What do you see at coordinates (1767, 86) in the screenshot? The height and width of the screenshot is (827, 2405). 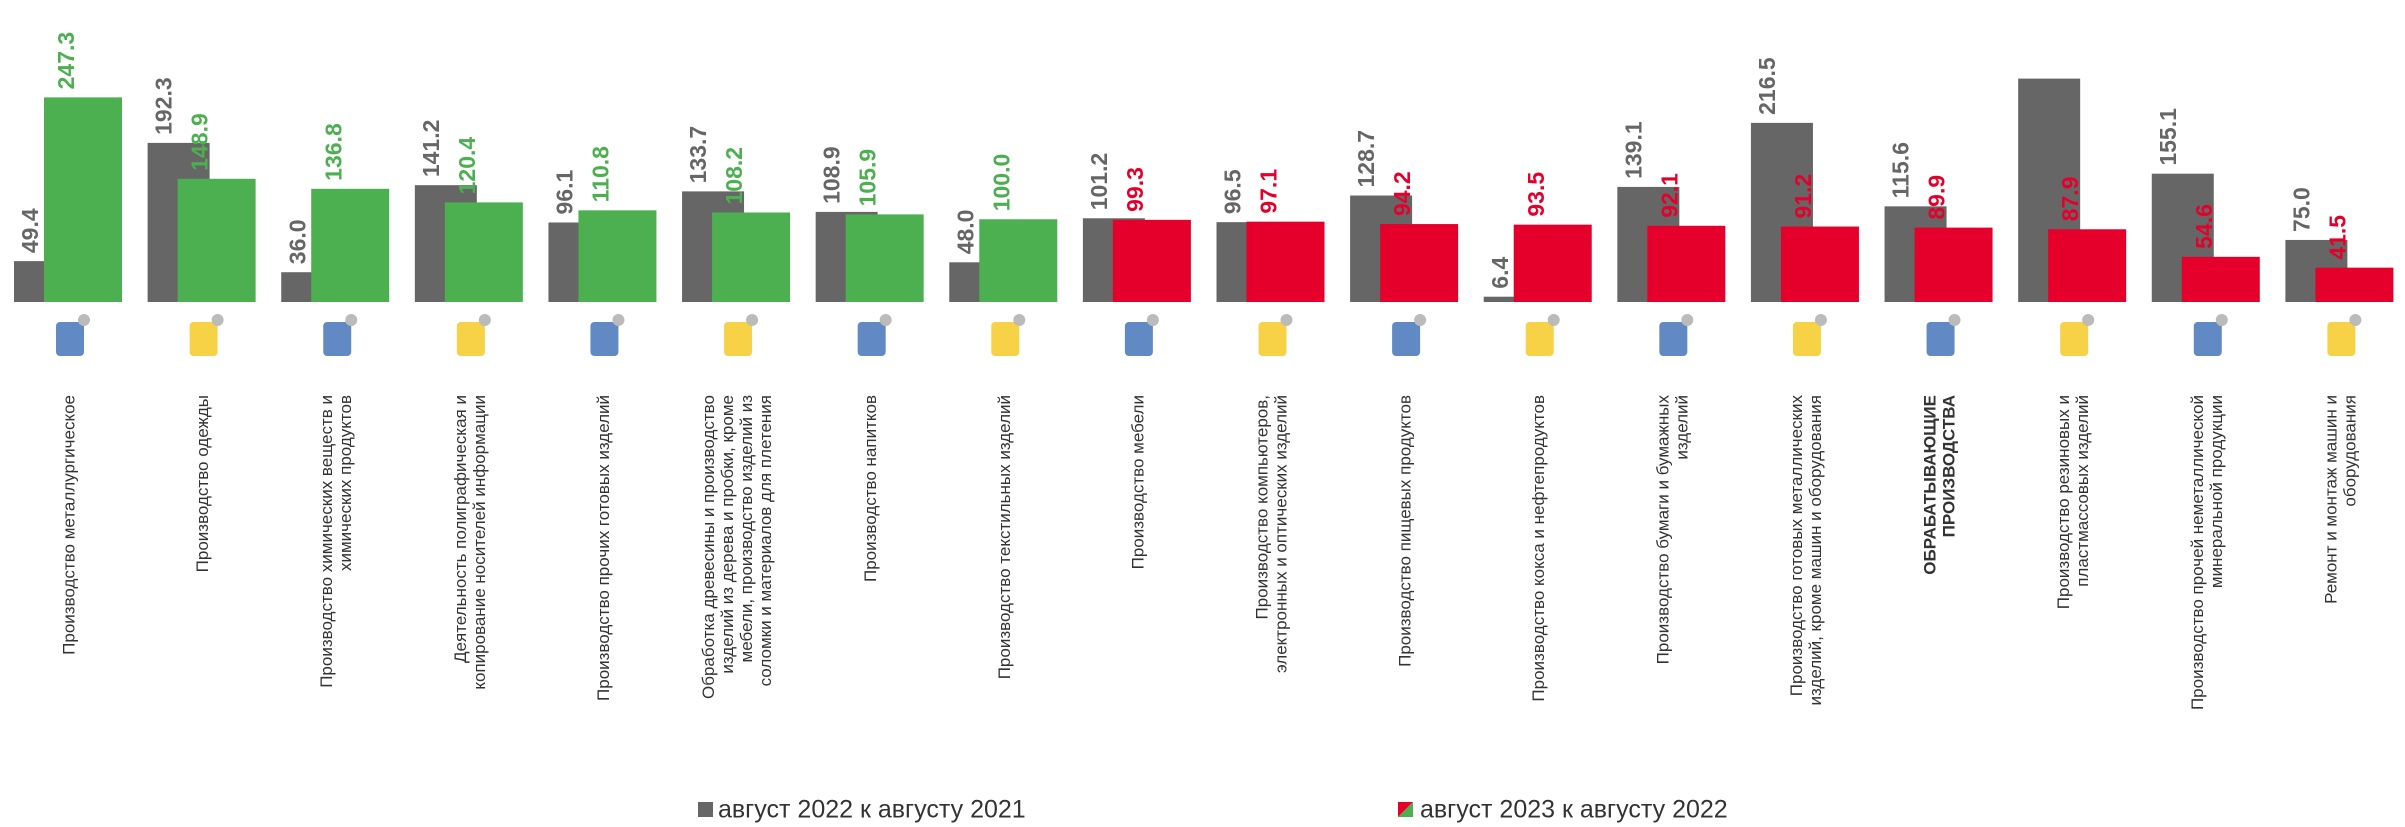 I see `value-label: 216.5` at bounding box center [1767, 86].